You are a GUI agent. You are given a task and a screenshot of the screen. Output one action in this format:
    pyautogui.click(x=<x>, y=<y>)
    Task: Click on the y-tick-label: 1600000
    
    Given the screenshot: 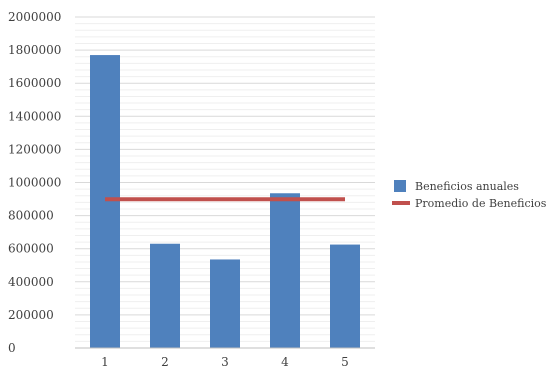 What is the action you would take?
    pyautogui.click(x=34, y=83)
    